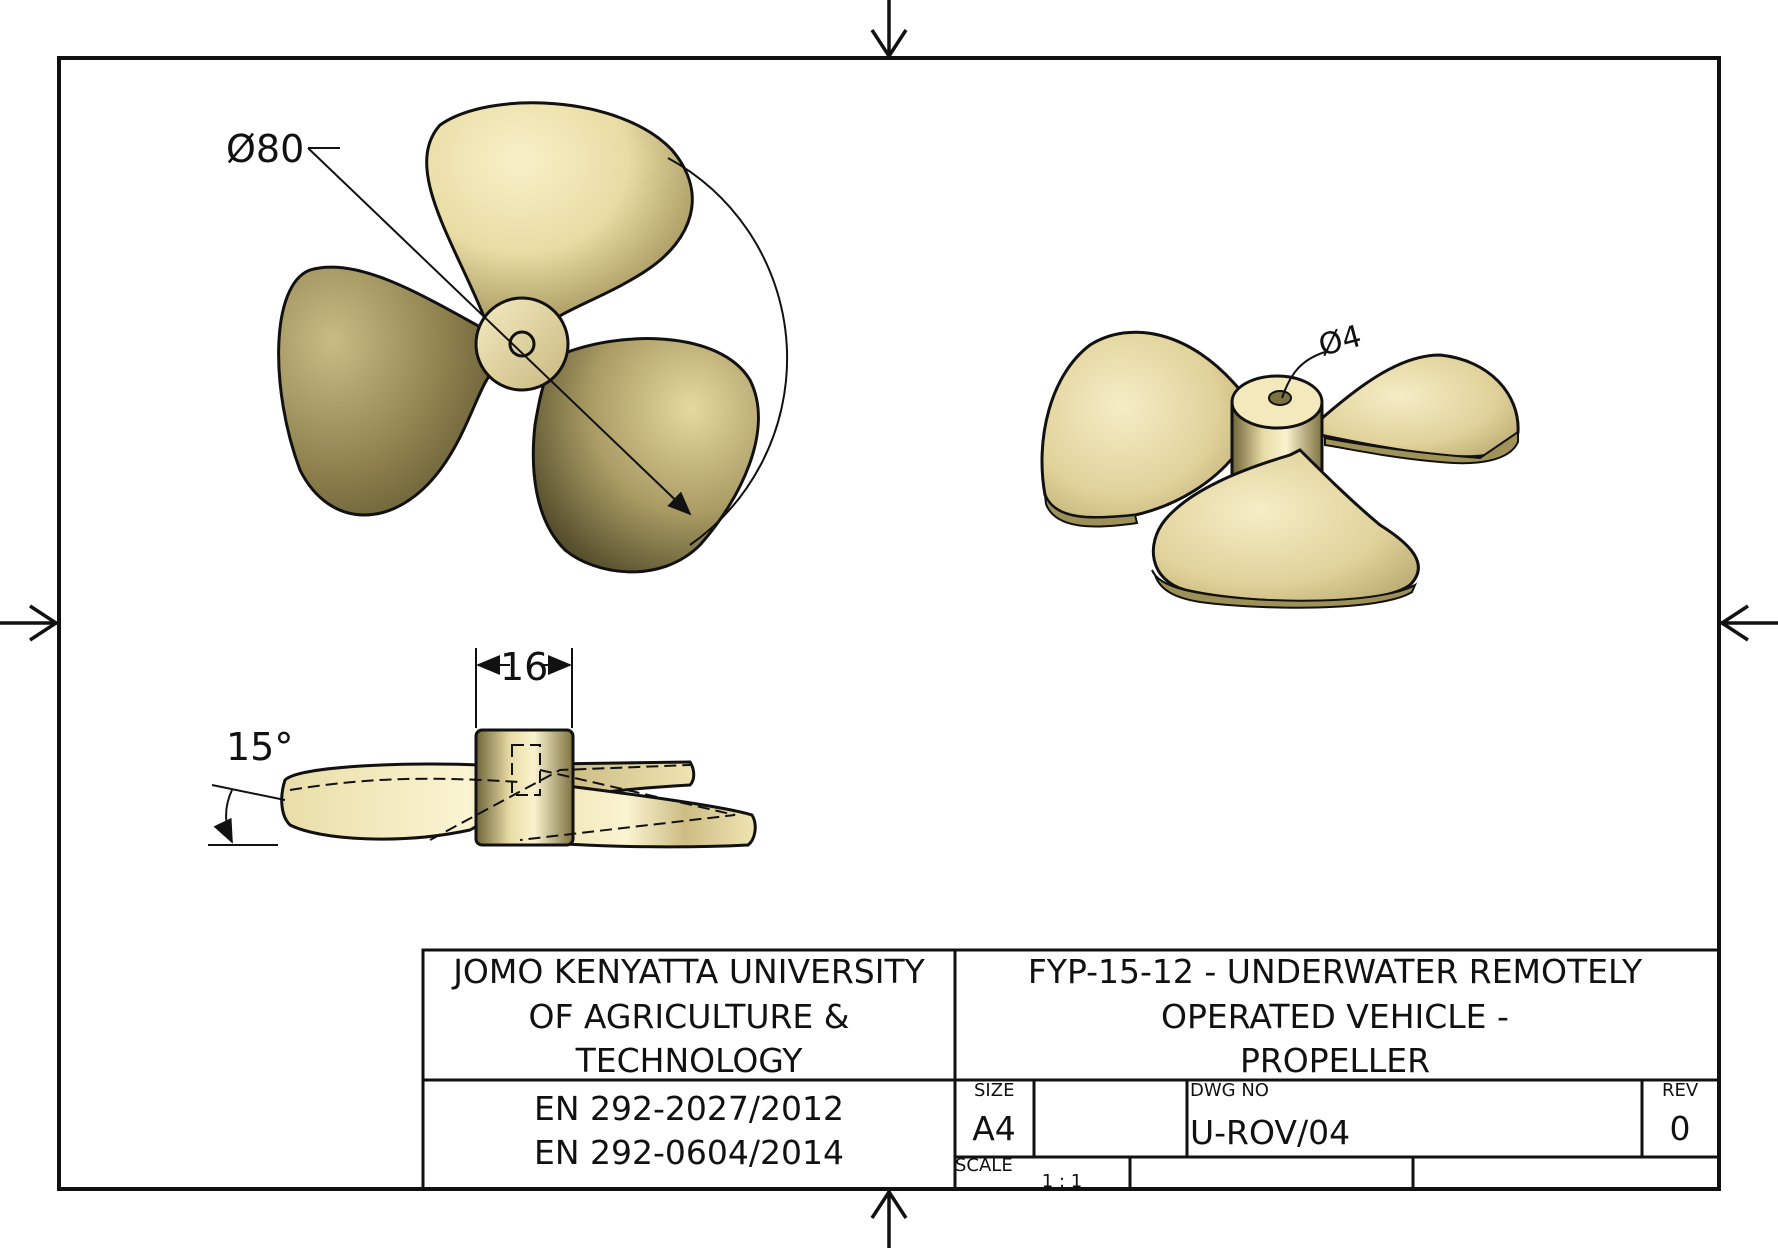  Describe the element at coordinates (387, 391) in the screenshot. I see `front-blade-left` at that location.